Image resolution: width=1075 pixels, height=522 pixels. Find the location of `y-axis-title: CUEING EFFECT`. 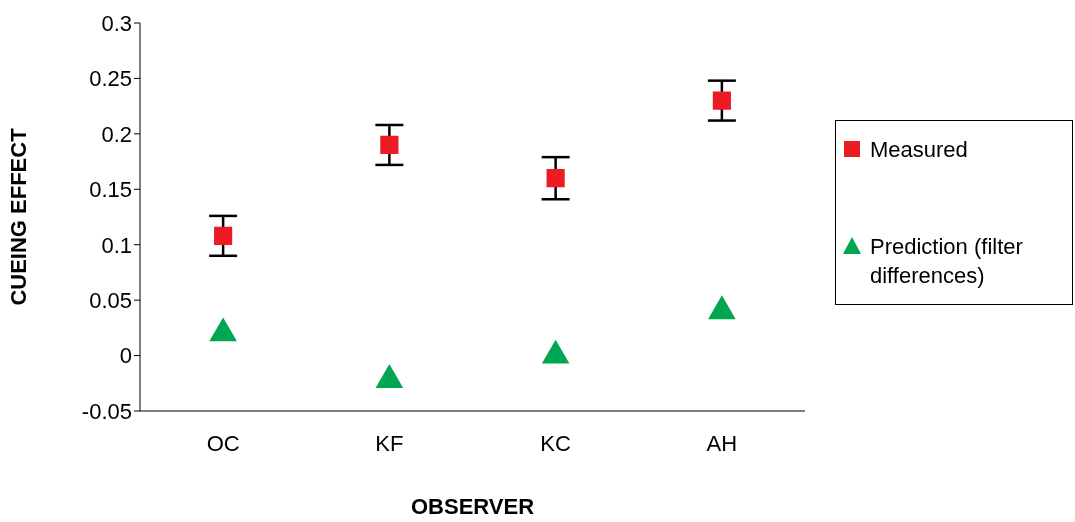

y-axis-title: CUEING EFFECT is located at coordinates (18, 216).